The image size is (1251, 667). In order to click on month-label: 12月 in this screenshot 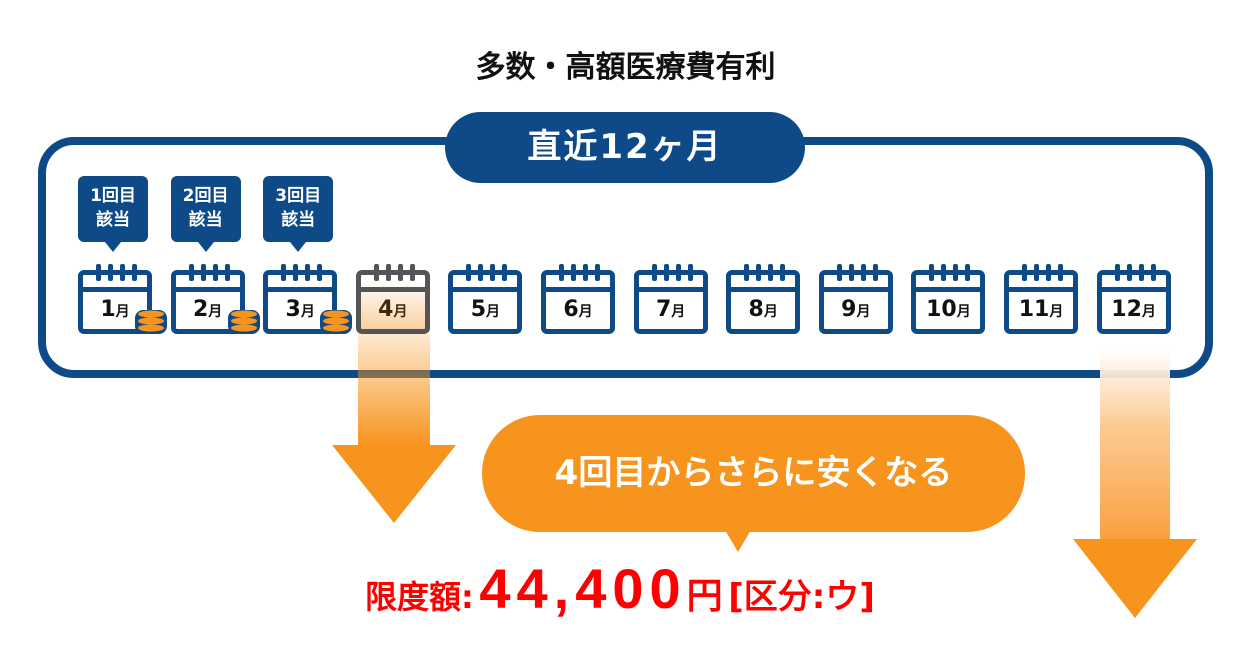, I will do `click(1133, 309)`.